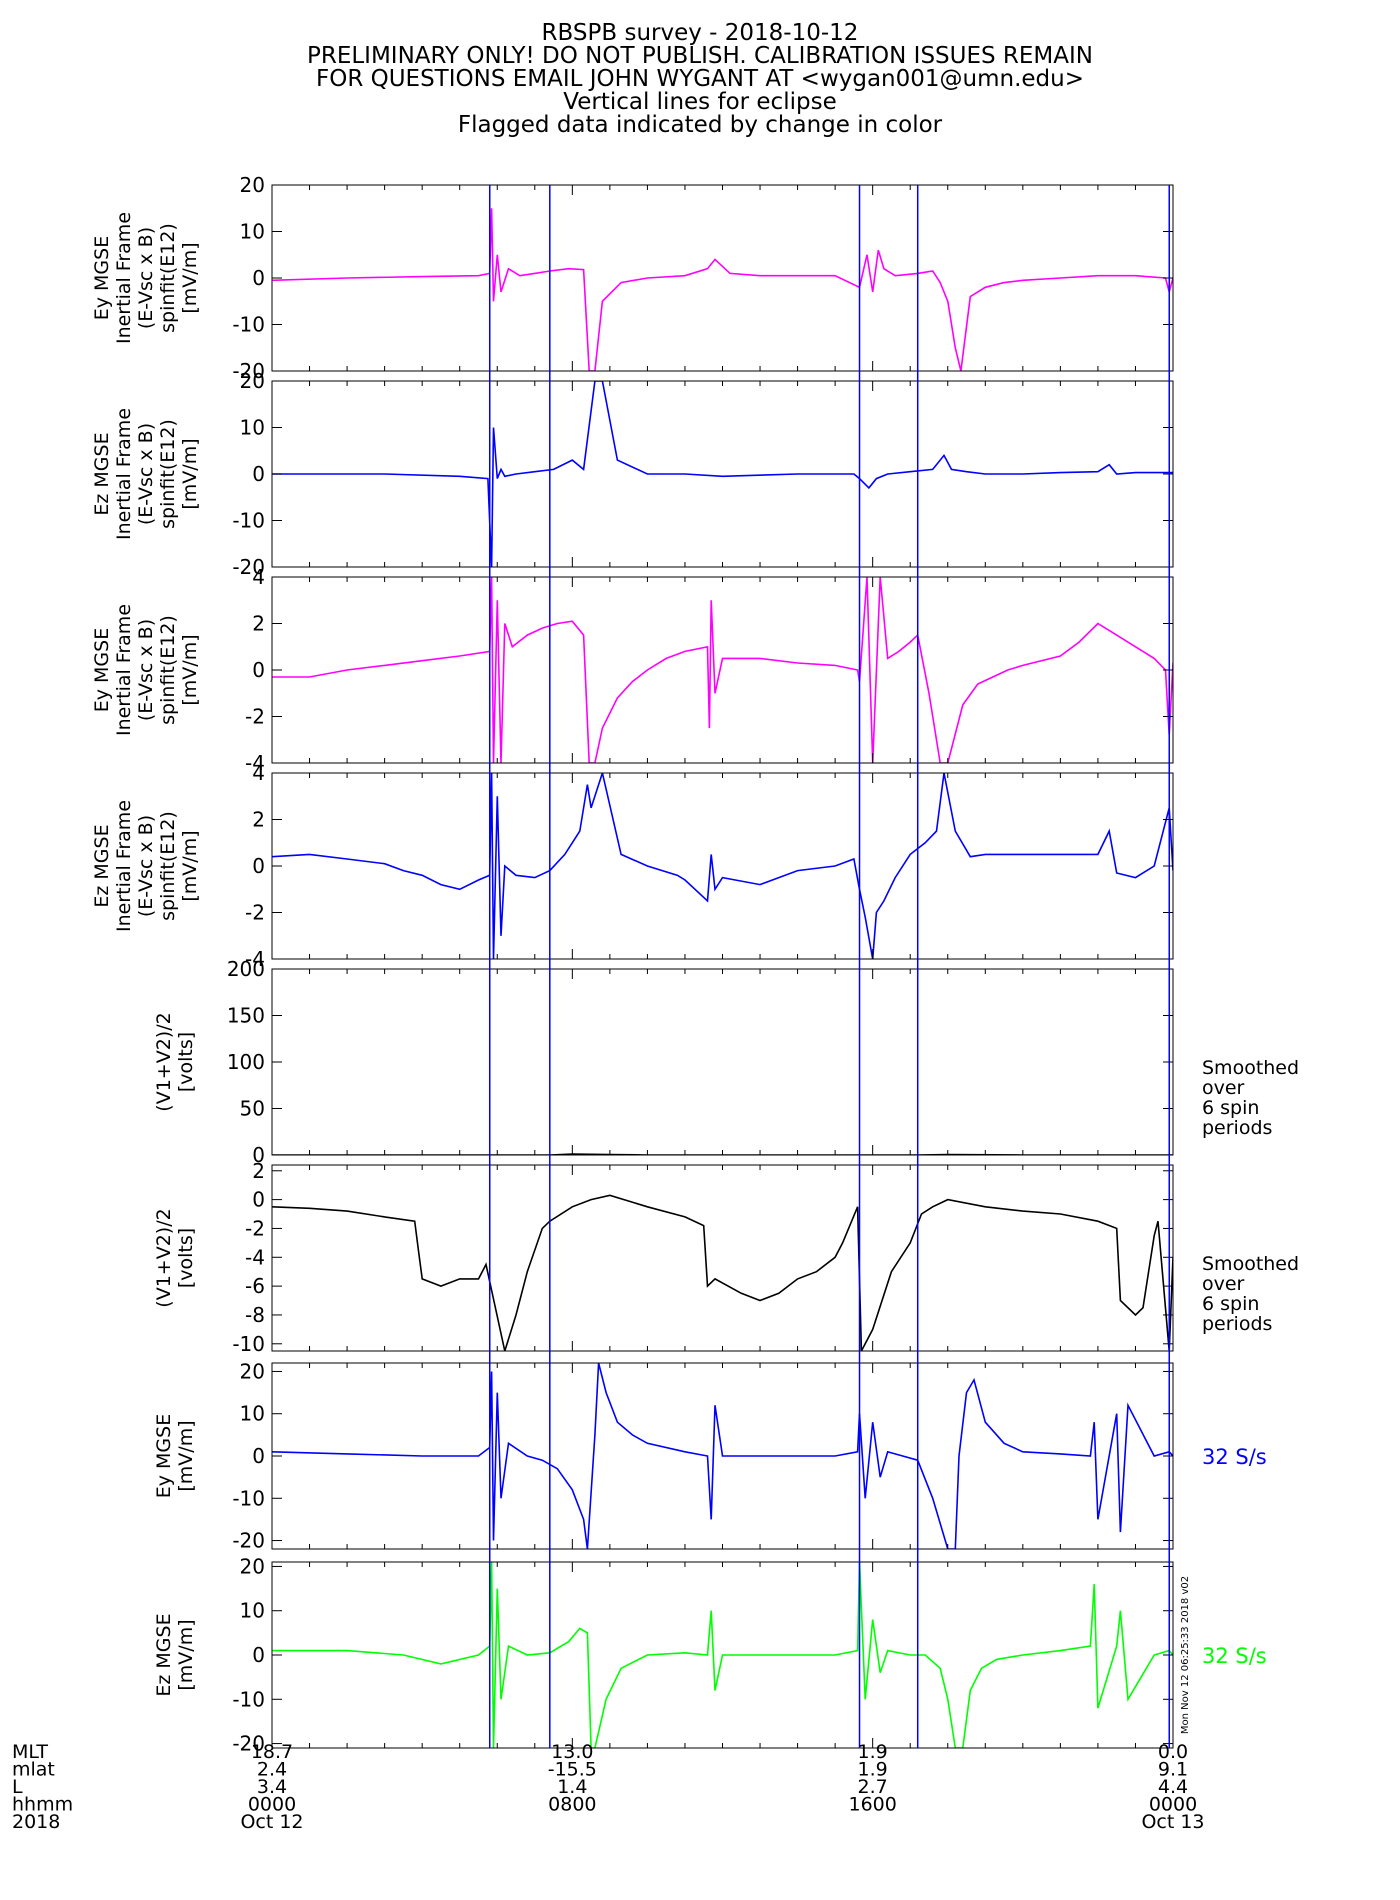  What do you see at coordinates (186, 1455) in the screenshot?
I see `panel-7-ylabel-line: [mV/m]` at bounding box center [186, 1455].